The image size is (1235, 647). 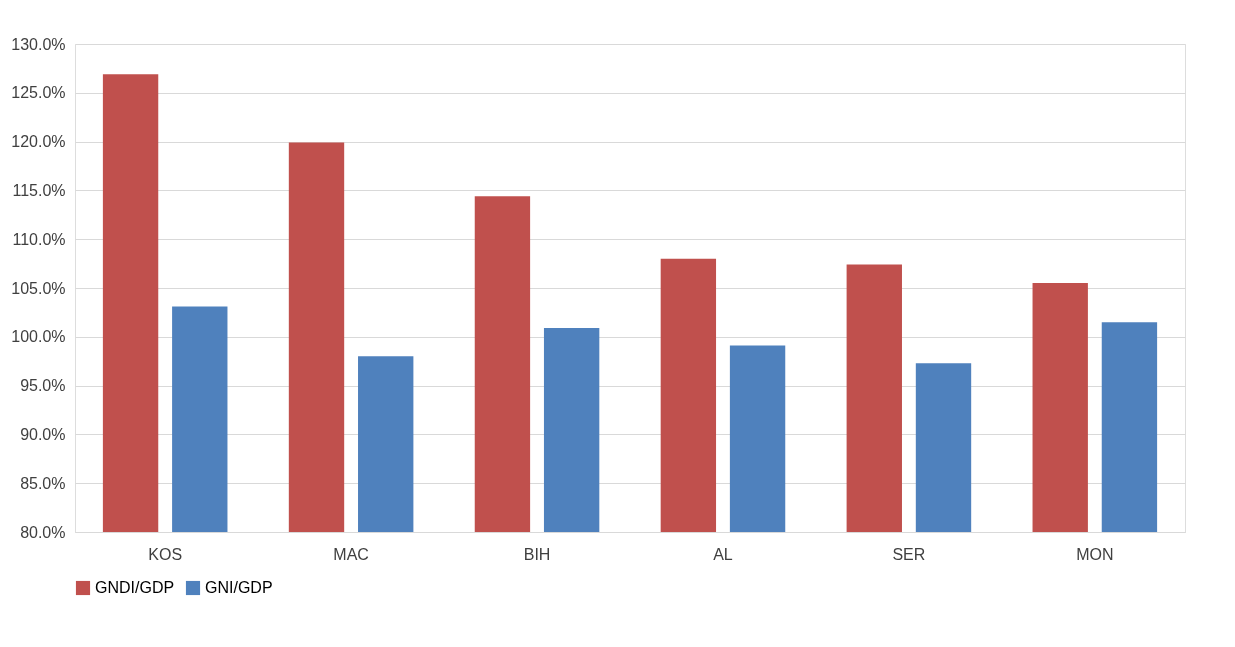 What do you see at coordinates (43, 434) in the screenshot?
I see `y-tick-label: 90.0%` at bounding box center [43, 434].